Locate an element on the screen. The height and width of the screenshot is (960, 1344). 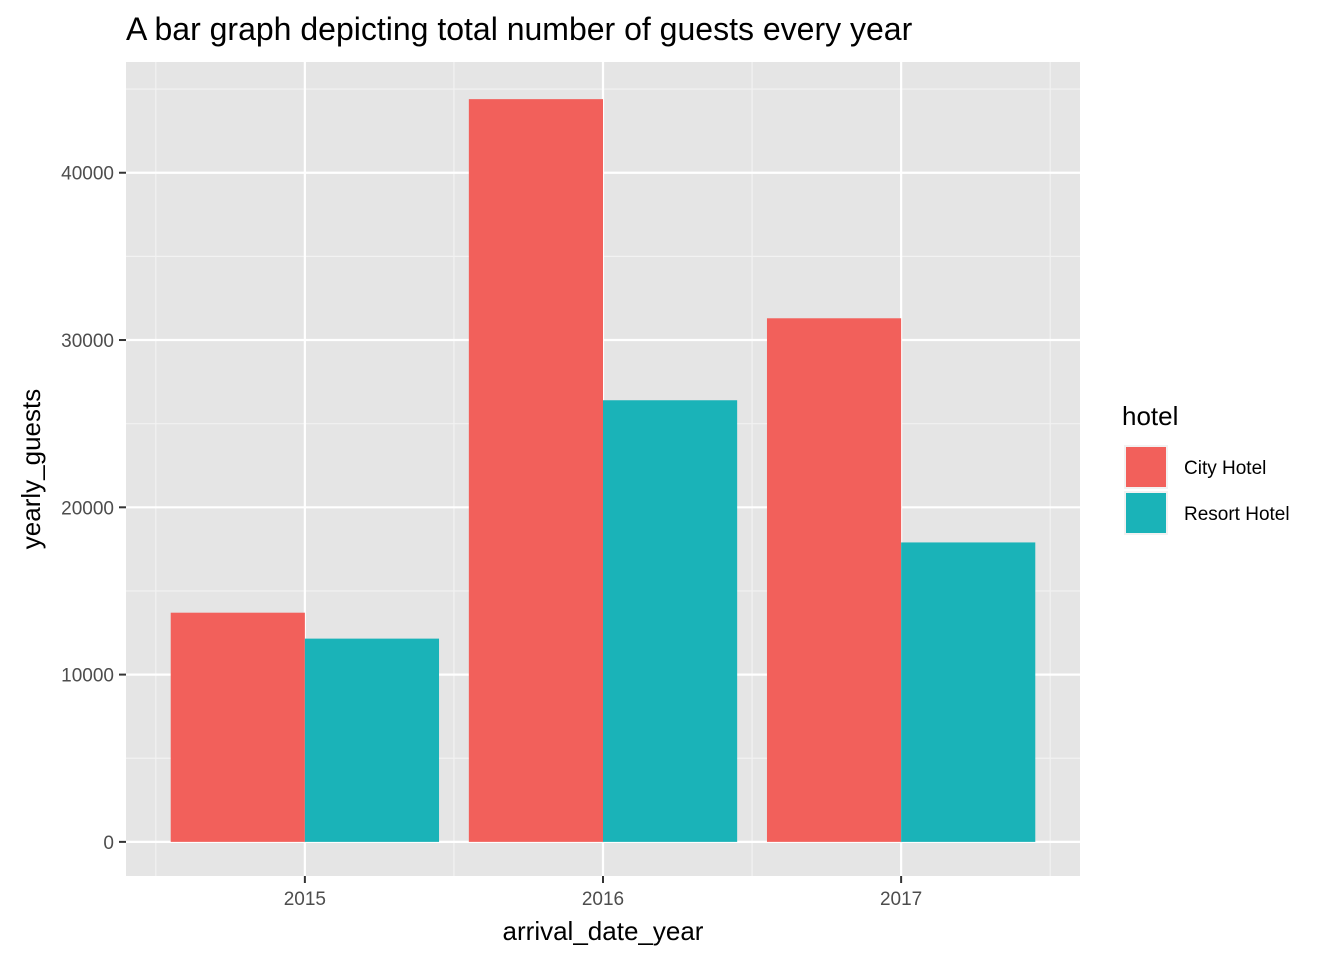
y-tick-label: 40000 is located at coordinates (87, 174).